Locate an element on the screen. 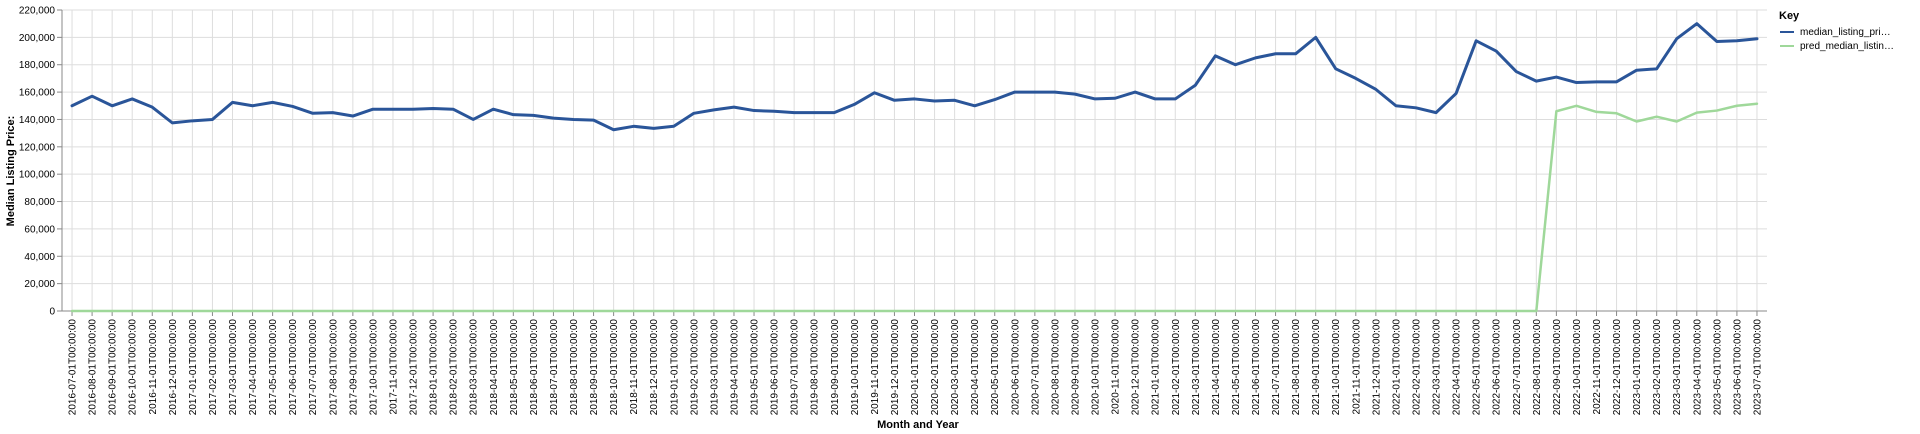 The image size is (1920, 434). x-tick-label: 2017-02-01T00:00:00 is located at coordinates (213, 367).